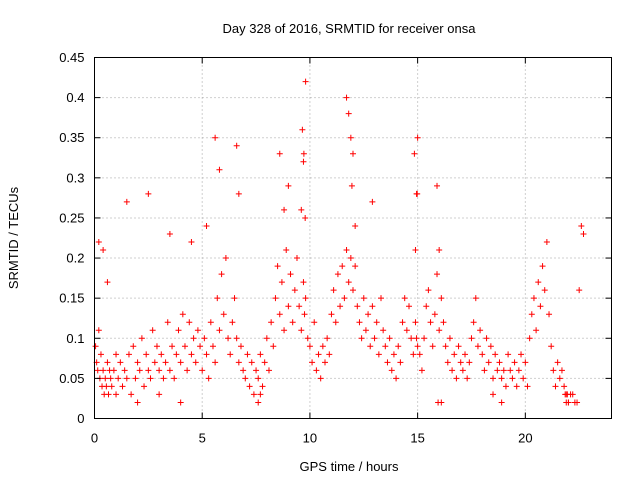 The width and height of the screenshot is (640, 485). Describe the element at coordinates (75, 338) in the screenshot. I see `y-tick-label: 0.1` at that location.